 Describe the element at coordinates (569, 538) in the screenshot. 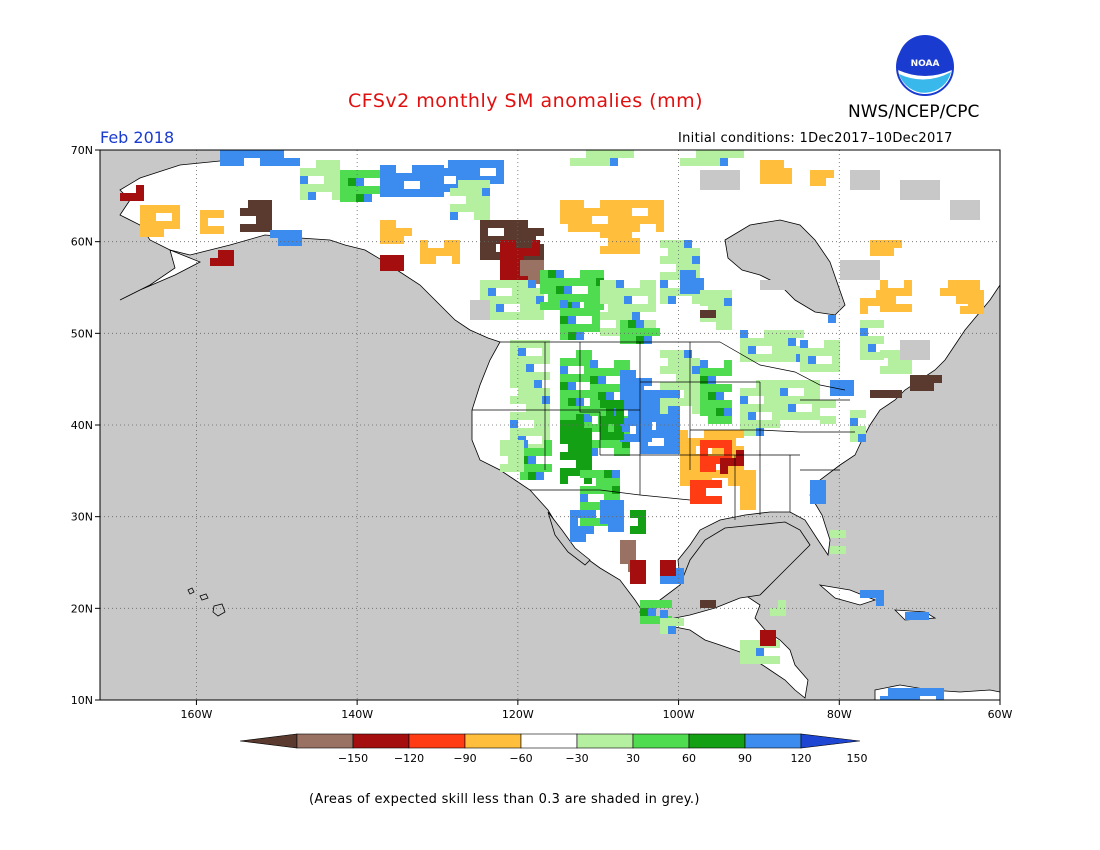

I see `gulf-of-california` at that location.